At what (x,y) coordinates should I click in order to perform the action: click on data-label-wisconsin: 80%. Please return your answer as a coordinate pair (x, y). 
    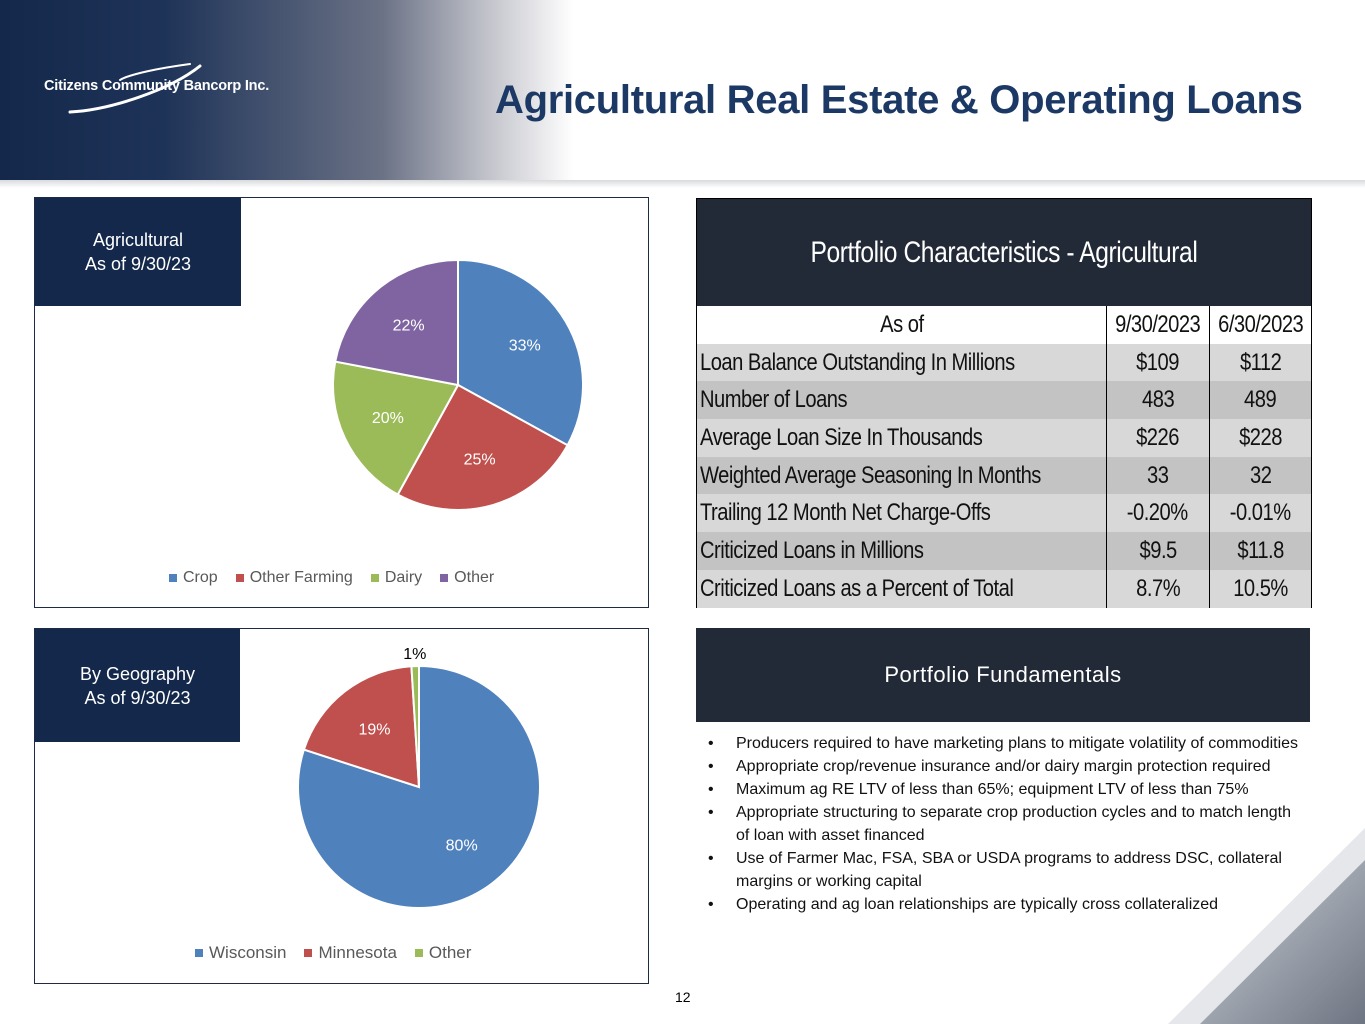
    Looking at the image, I should click on (462, 846).